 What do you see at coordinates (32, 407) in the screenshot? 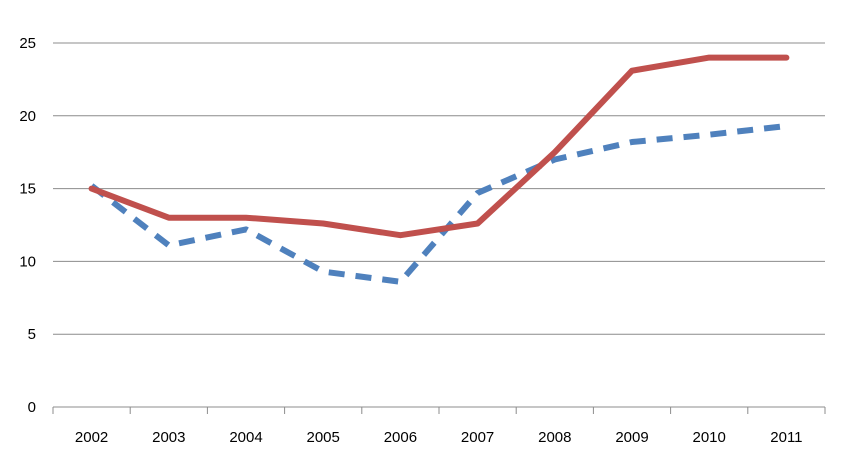
I see `y-tick-label: 0` at bounding box center [32, 407].